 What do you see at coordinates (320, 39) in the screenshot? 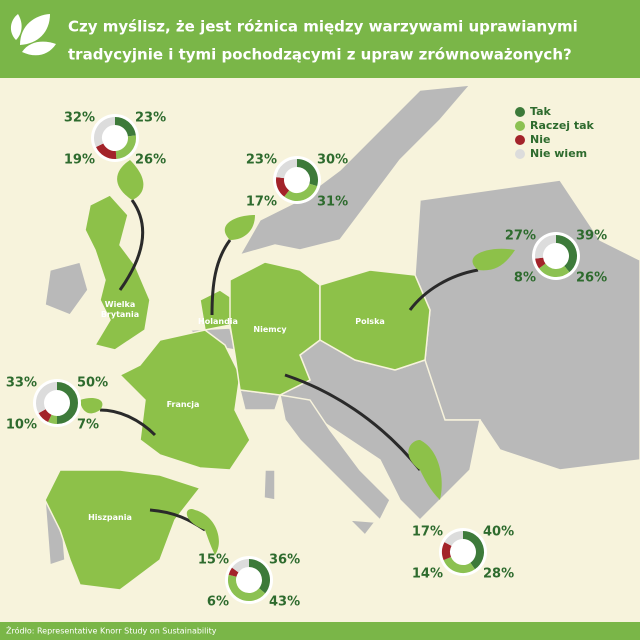
I see `header-bar` at bounding box center [320, 39].